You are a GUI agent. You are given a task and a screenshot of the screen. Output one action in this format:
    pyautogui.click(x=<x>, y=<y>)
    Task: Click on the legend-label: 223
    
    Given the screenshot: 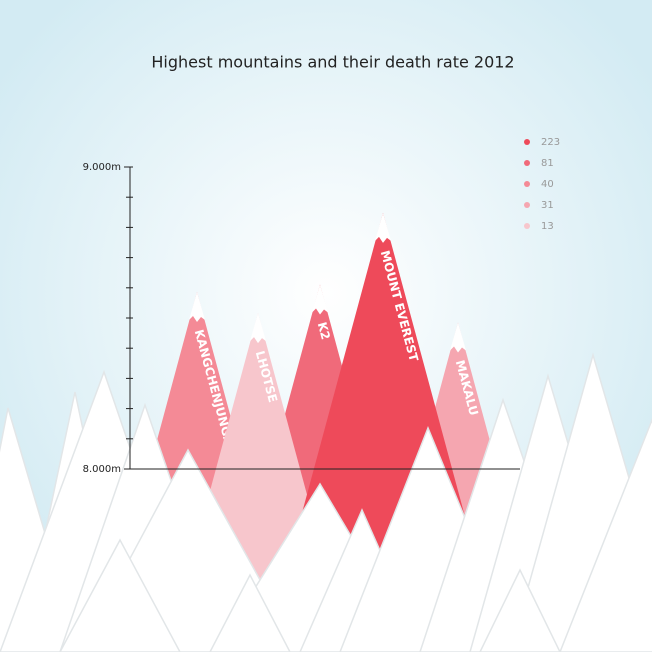 What is the action you would take?
    pyautogui.click(x=550, y=142)
    